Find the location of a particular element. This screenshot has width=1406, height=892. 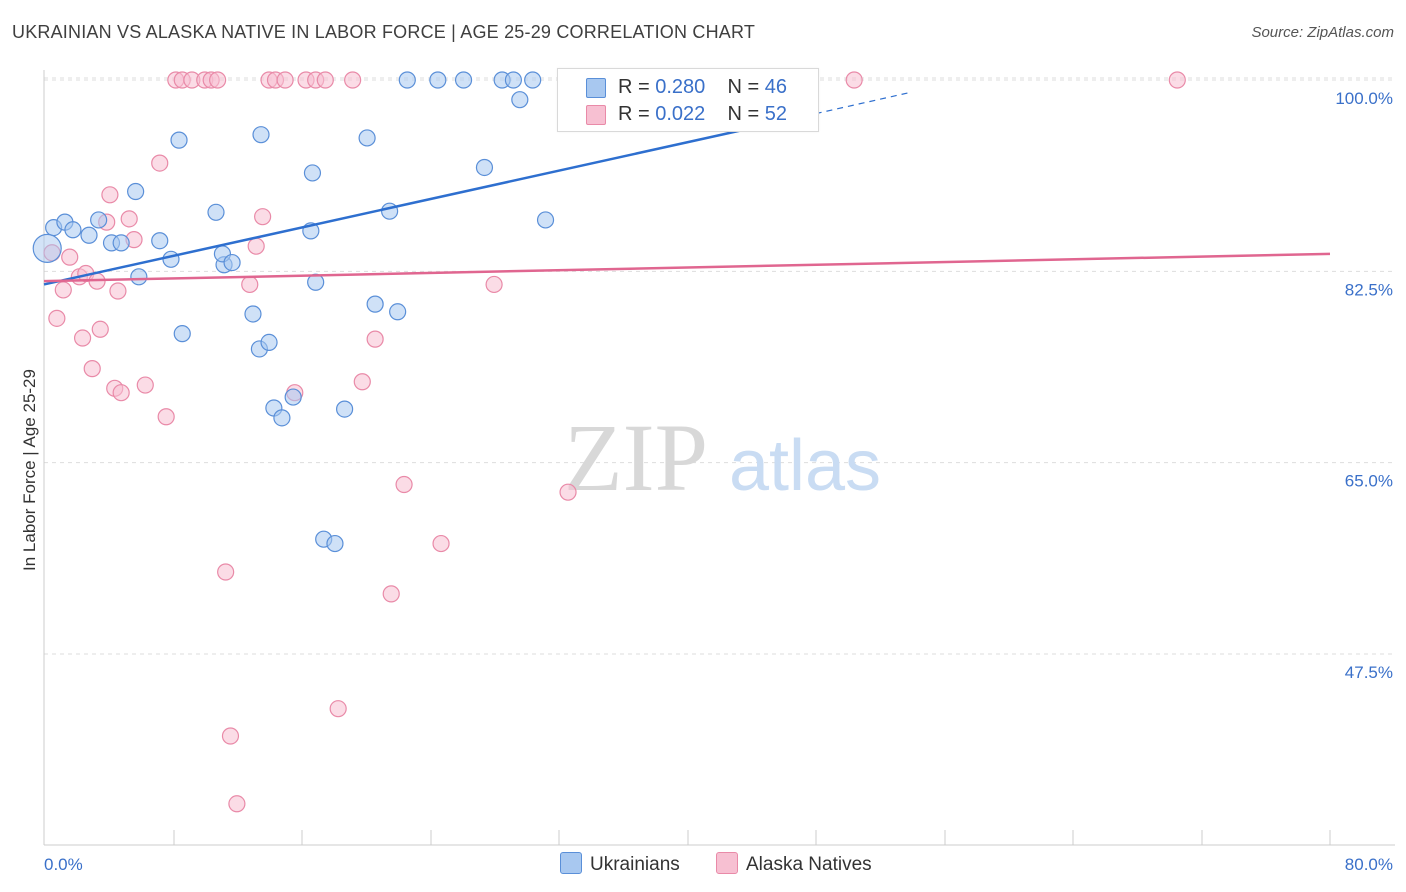

y-tick-label: 82.5% is located at coordinates (1369, 289).